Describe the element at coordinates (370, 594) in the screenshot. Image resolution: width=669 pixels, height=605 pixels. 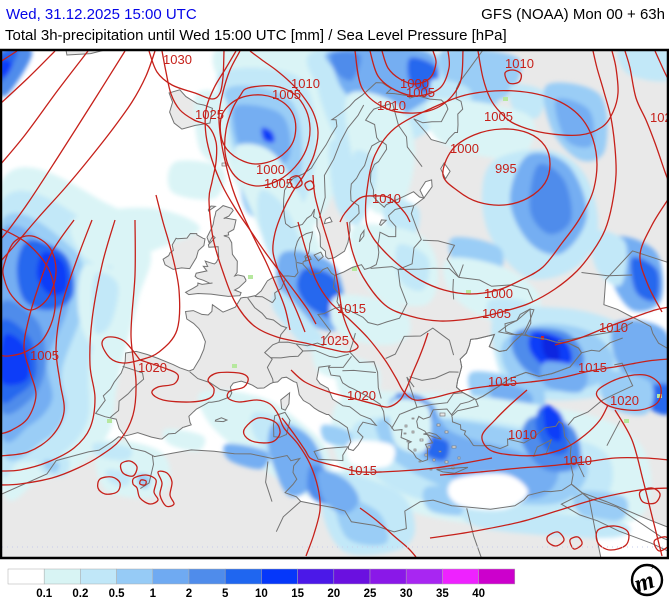
I see `svg-text: 25` at that location.